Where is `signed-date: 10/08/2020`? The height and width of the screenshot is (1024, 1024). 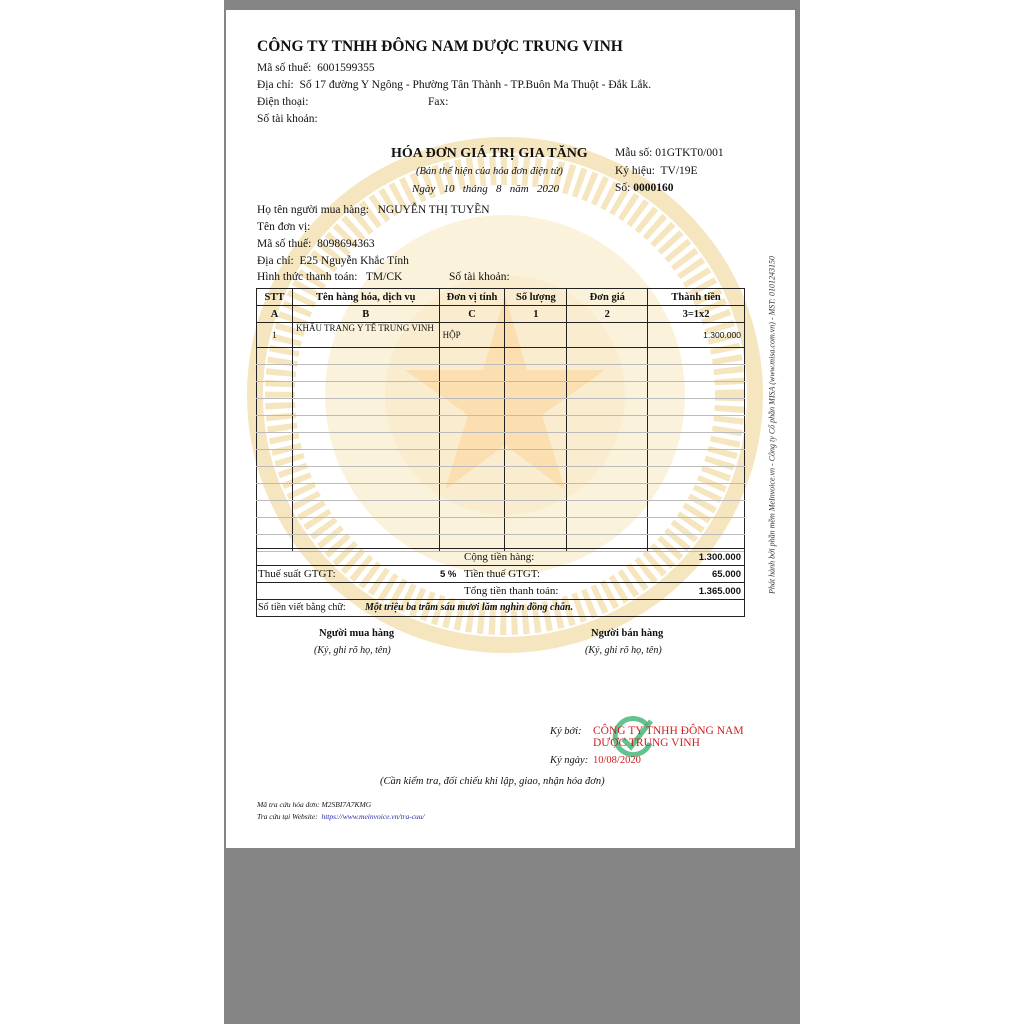 signed-date: 10/08/2020 is located at coordinates (617, 760).